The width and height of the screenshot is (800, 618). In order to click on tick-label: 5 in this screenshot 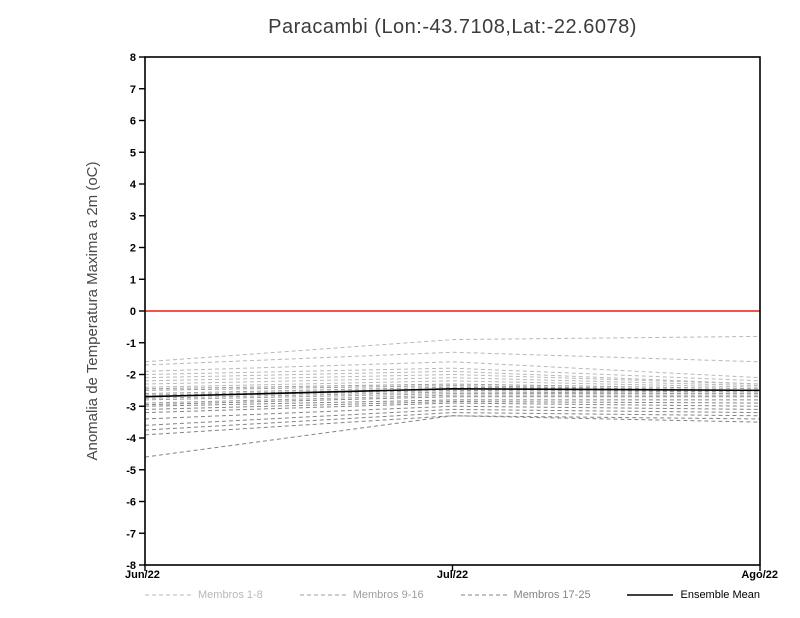, I will do `click(133, 153)`.